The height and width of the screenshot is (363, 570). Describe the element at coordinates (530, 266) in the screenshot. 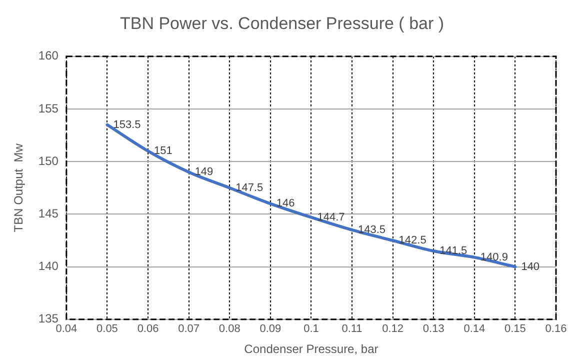

I see `data-label: 140` at that location.